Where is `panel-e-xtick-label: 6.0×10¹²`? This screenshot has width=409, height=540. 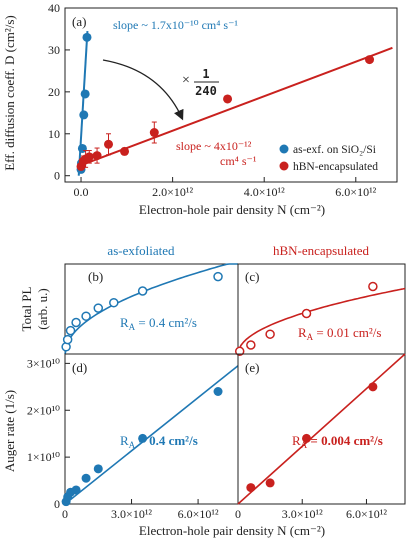
panel-e-xtick-label: 6.0×10¹² is located at coordinates (366, 514).